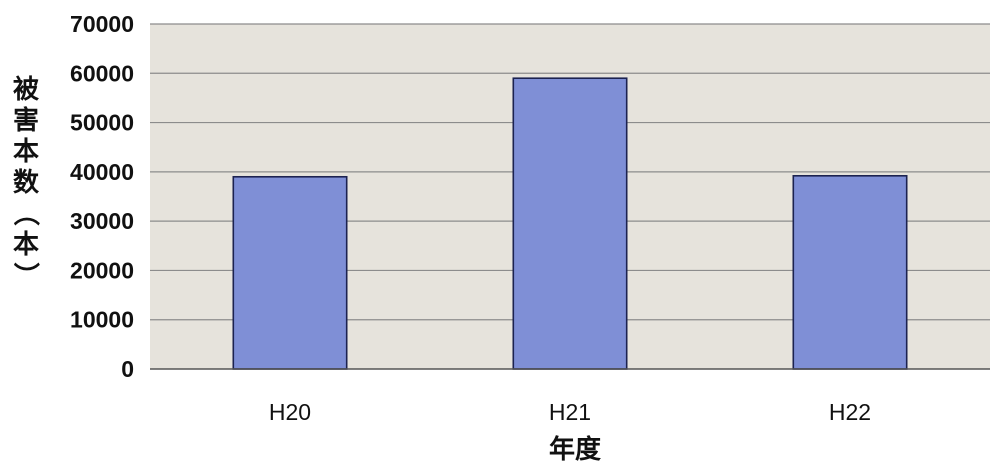  What do you see at coordinates (850, 272) in the screenshot?
I see `bar-h22` at bounding box center [850, 272].